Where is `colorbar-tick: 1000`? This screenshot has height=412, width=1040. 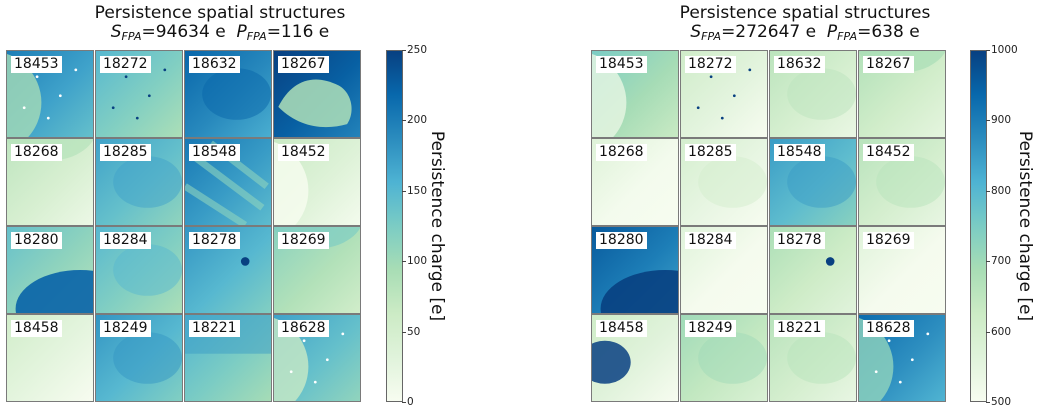 colorbar-tick: 1000 is located at coordinates (1002, 50).